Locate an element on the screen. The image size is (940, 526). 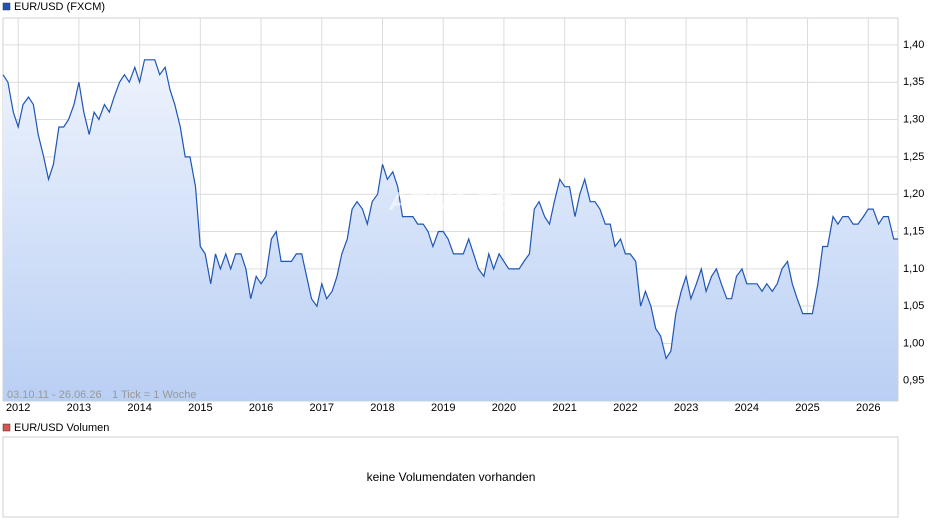
x-tick-label: 2025 is located at coordinates (807, 408).